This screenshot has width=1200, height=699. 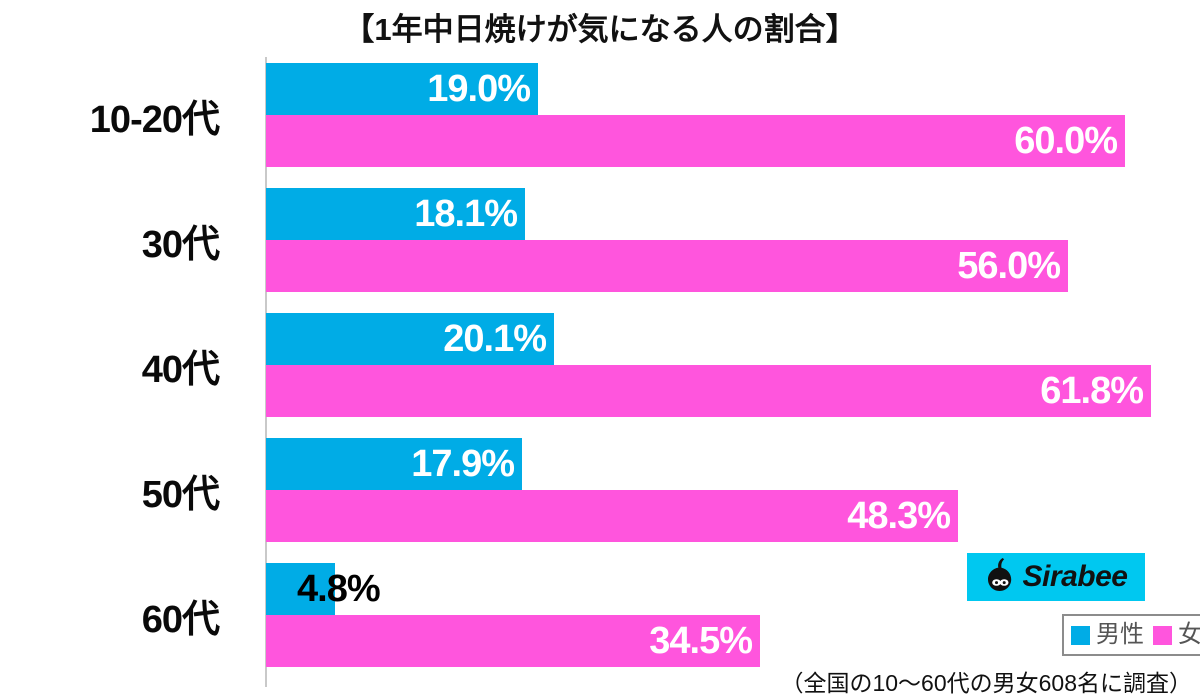 I want to click on legend: 男性 女性, so click(x=1131, y=635).